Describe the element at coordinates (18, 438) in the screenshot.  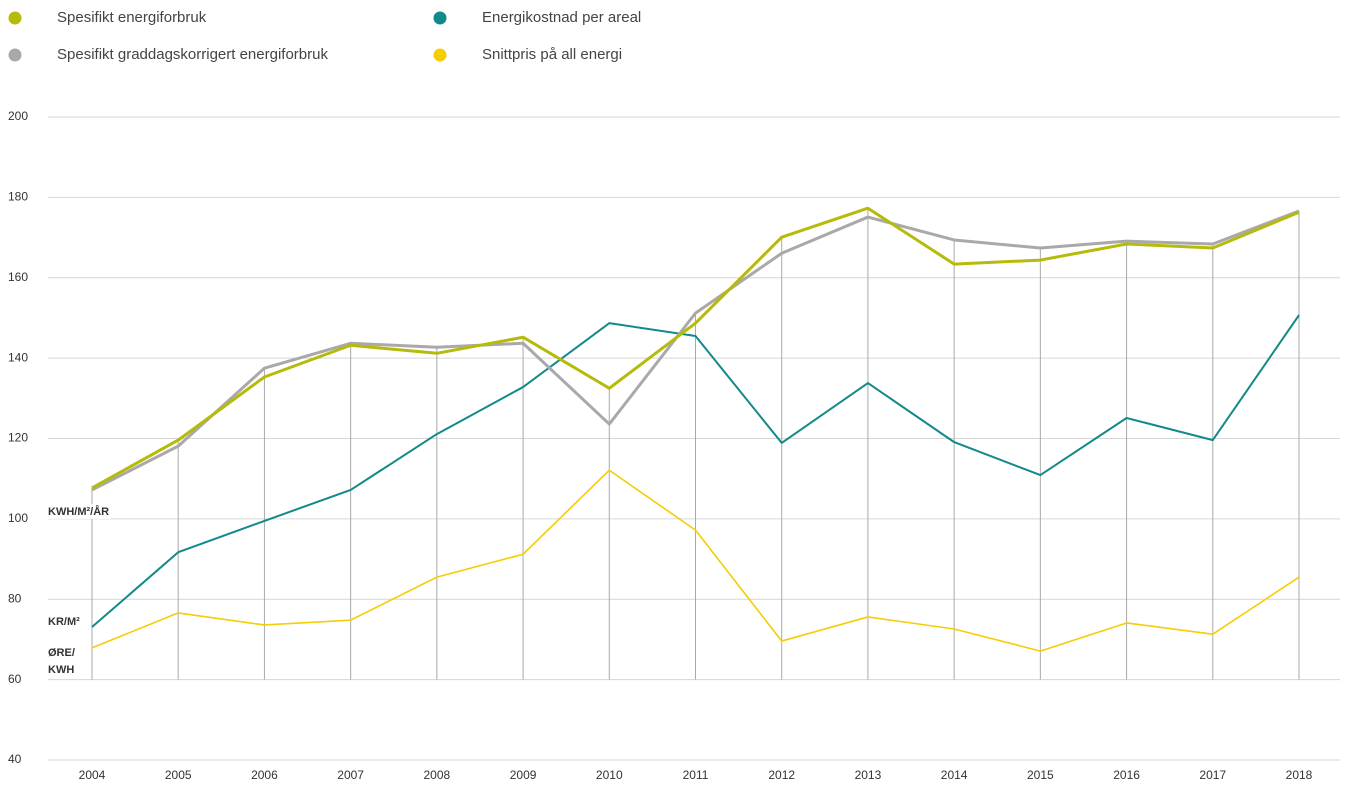
I see `y-tick-label: 120` at that location.